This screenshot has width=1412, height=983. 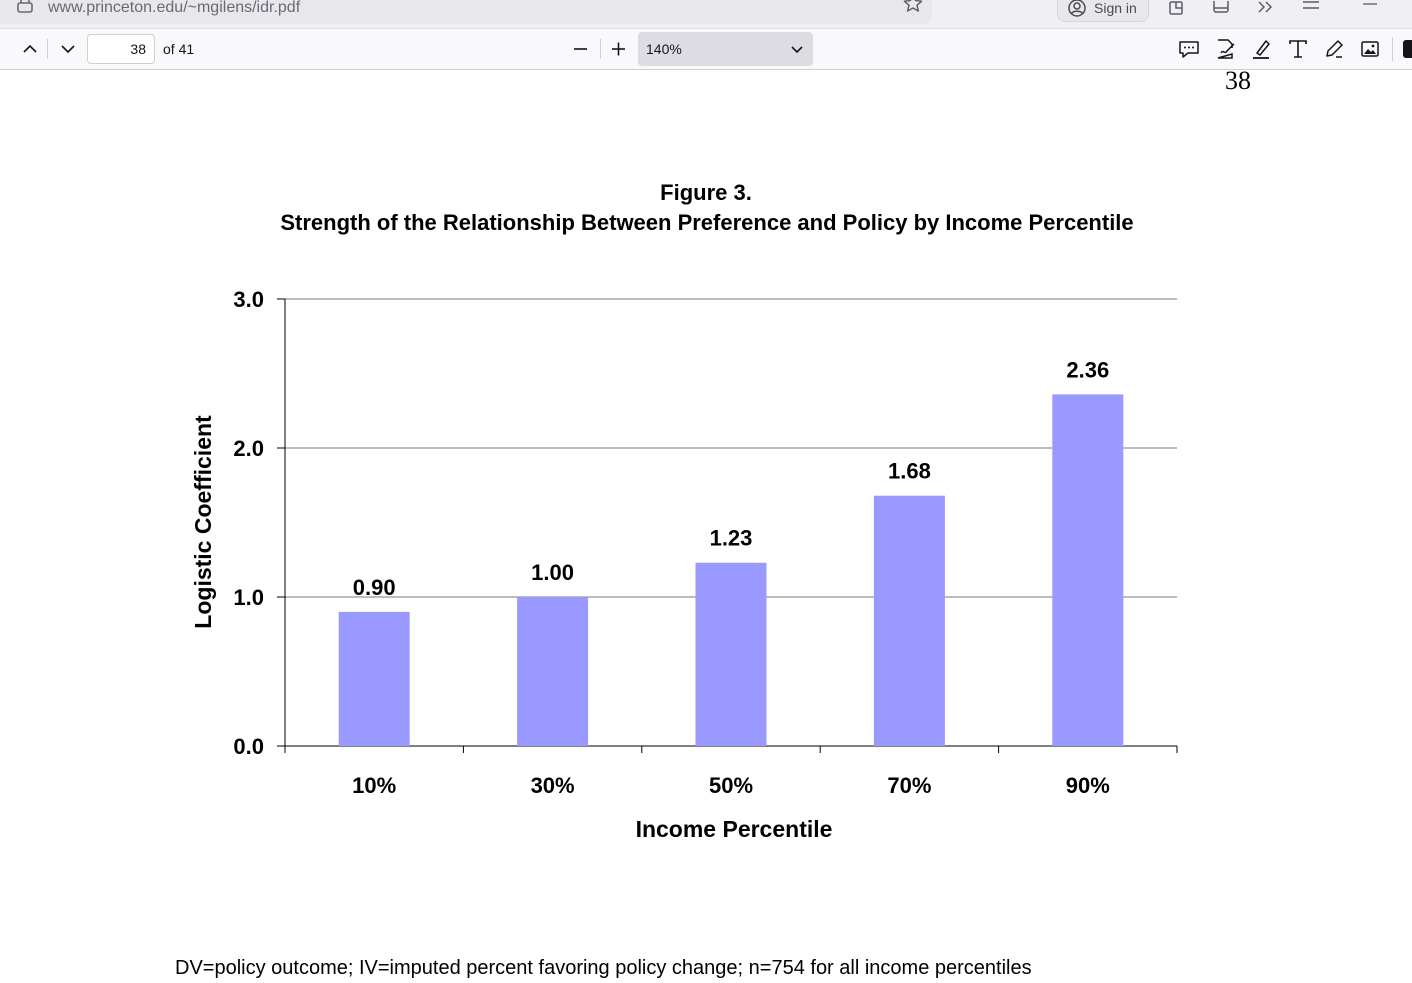 I want to click on x-axis-label: Income Percentile, so click(x=734, y=829).